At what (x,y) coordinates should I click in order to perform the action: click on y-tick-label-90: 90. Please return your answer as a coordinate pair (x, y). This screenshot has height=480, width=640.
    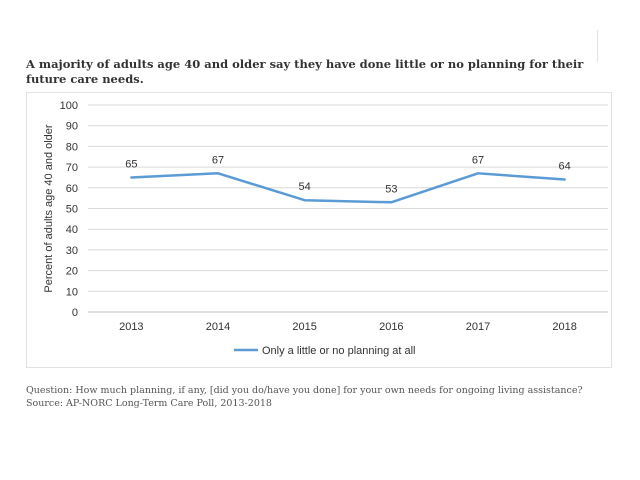
    Looking at the image, I should click on (72, 127).